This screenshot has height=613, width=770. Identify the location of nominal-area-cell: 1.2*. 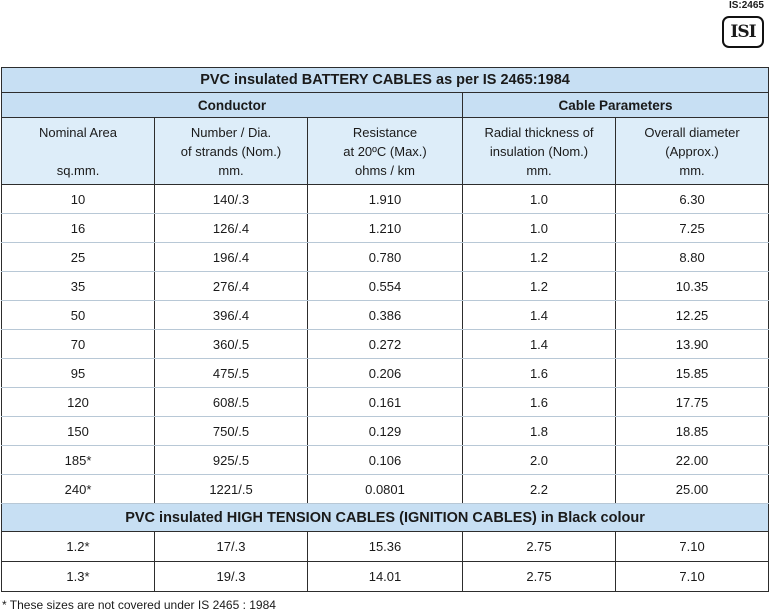
(78, 546).